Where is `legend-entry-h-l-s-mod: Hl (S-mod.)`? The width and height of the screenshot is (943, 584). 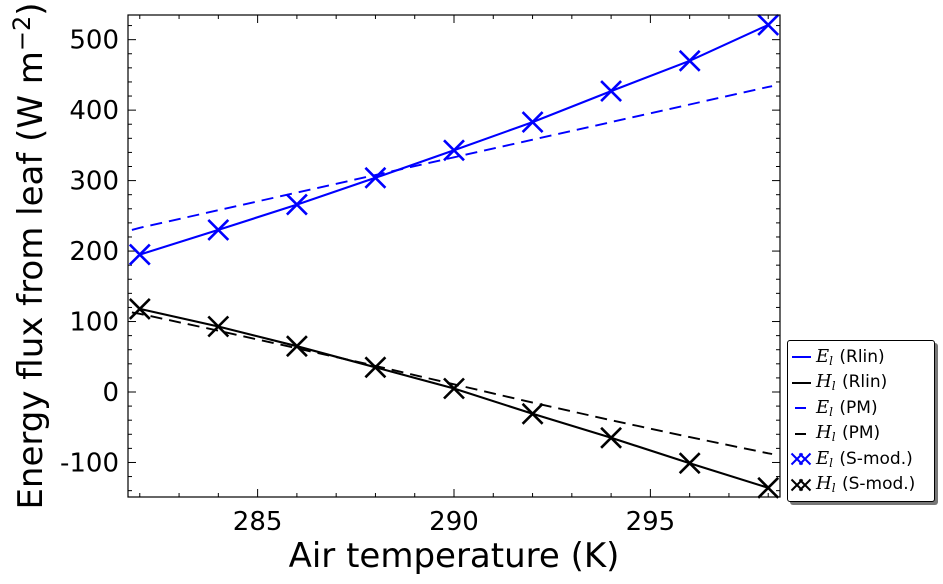
legend-entry-h-l-s-mod: Hl (S-mod.) is located at coordinates (861, 484).